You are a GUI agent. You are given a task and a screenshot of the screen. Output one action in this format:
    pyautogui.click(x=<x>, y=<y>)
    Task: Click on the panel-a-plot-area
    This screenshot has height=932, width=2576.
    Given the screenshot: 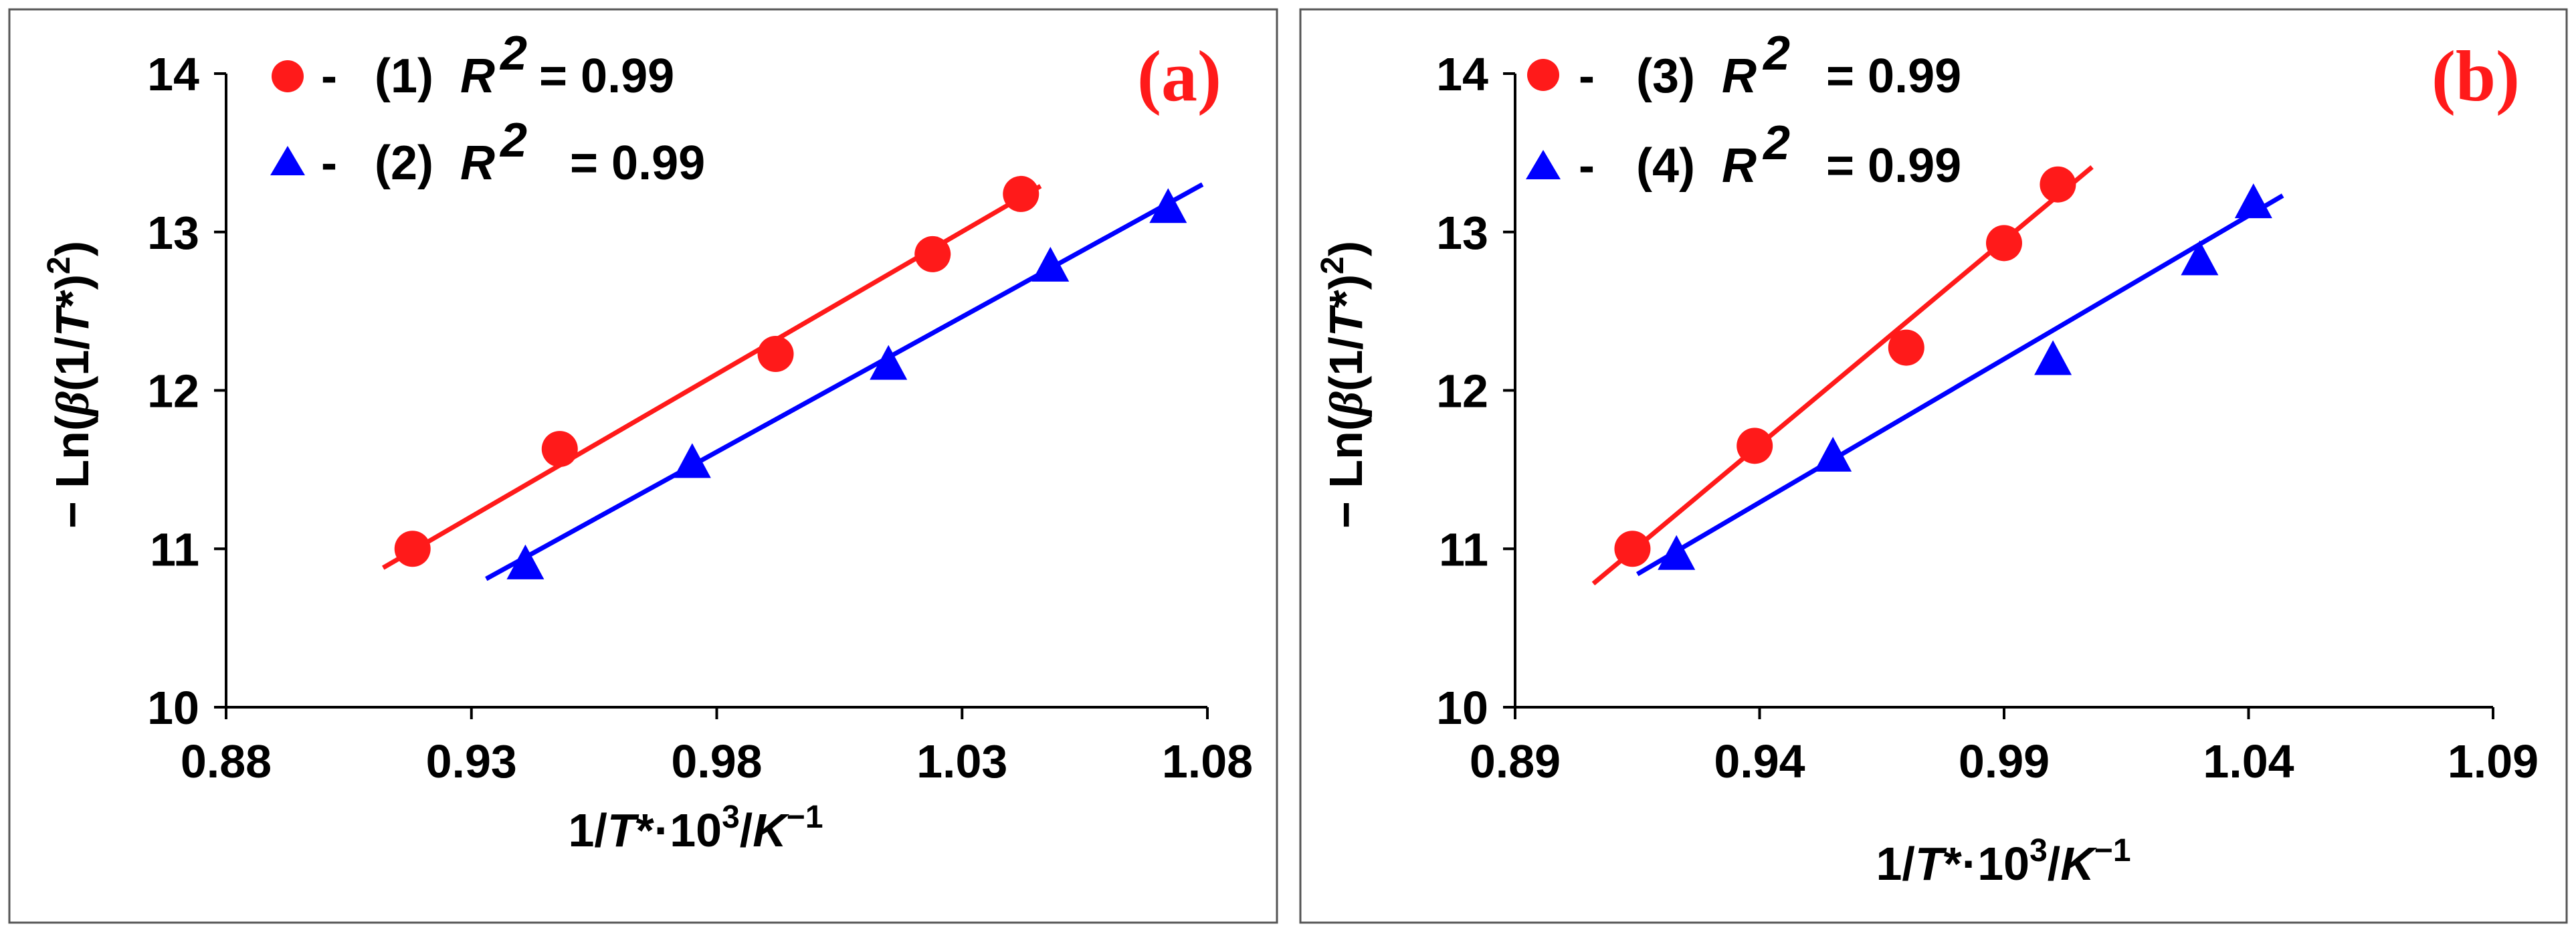 What is the action you would take?
    pyautogui.click(x=792, y=378)
    